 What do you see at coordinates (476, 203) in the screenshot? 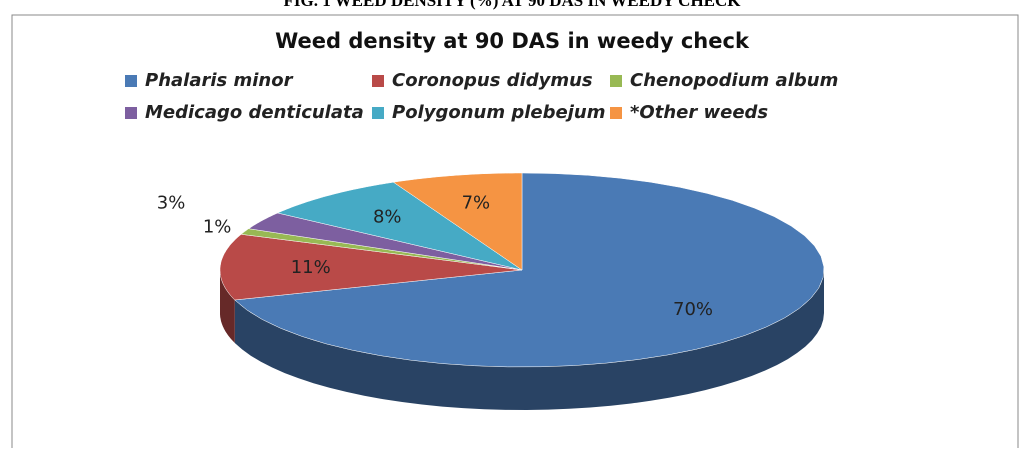
I see `data-label: 7%` at bounding box center [476, 203].